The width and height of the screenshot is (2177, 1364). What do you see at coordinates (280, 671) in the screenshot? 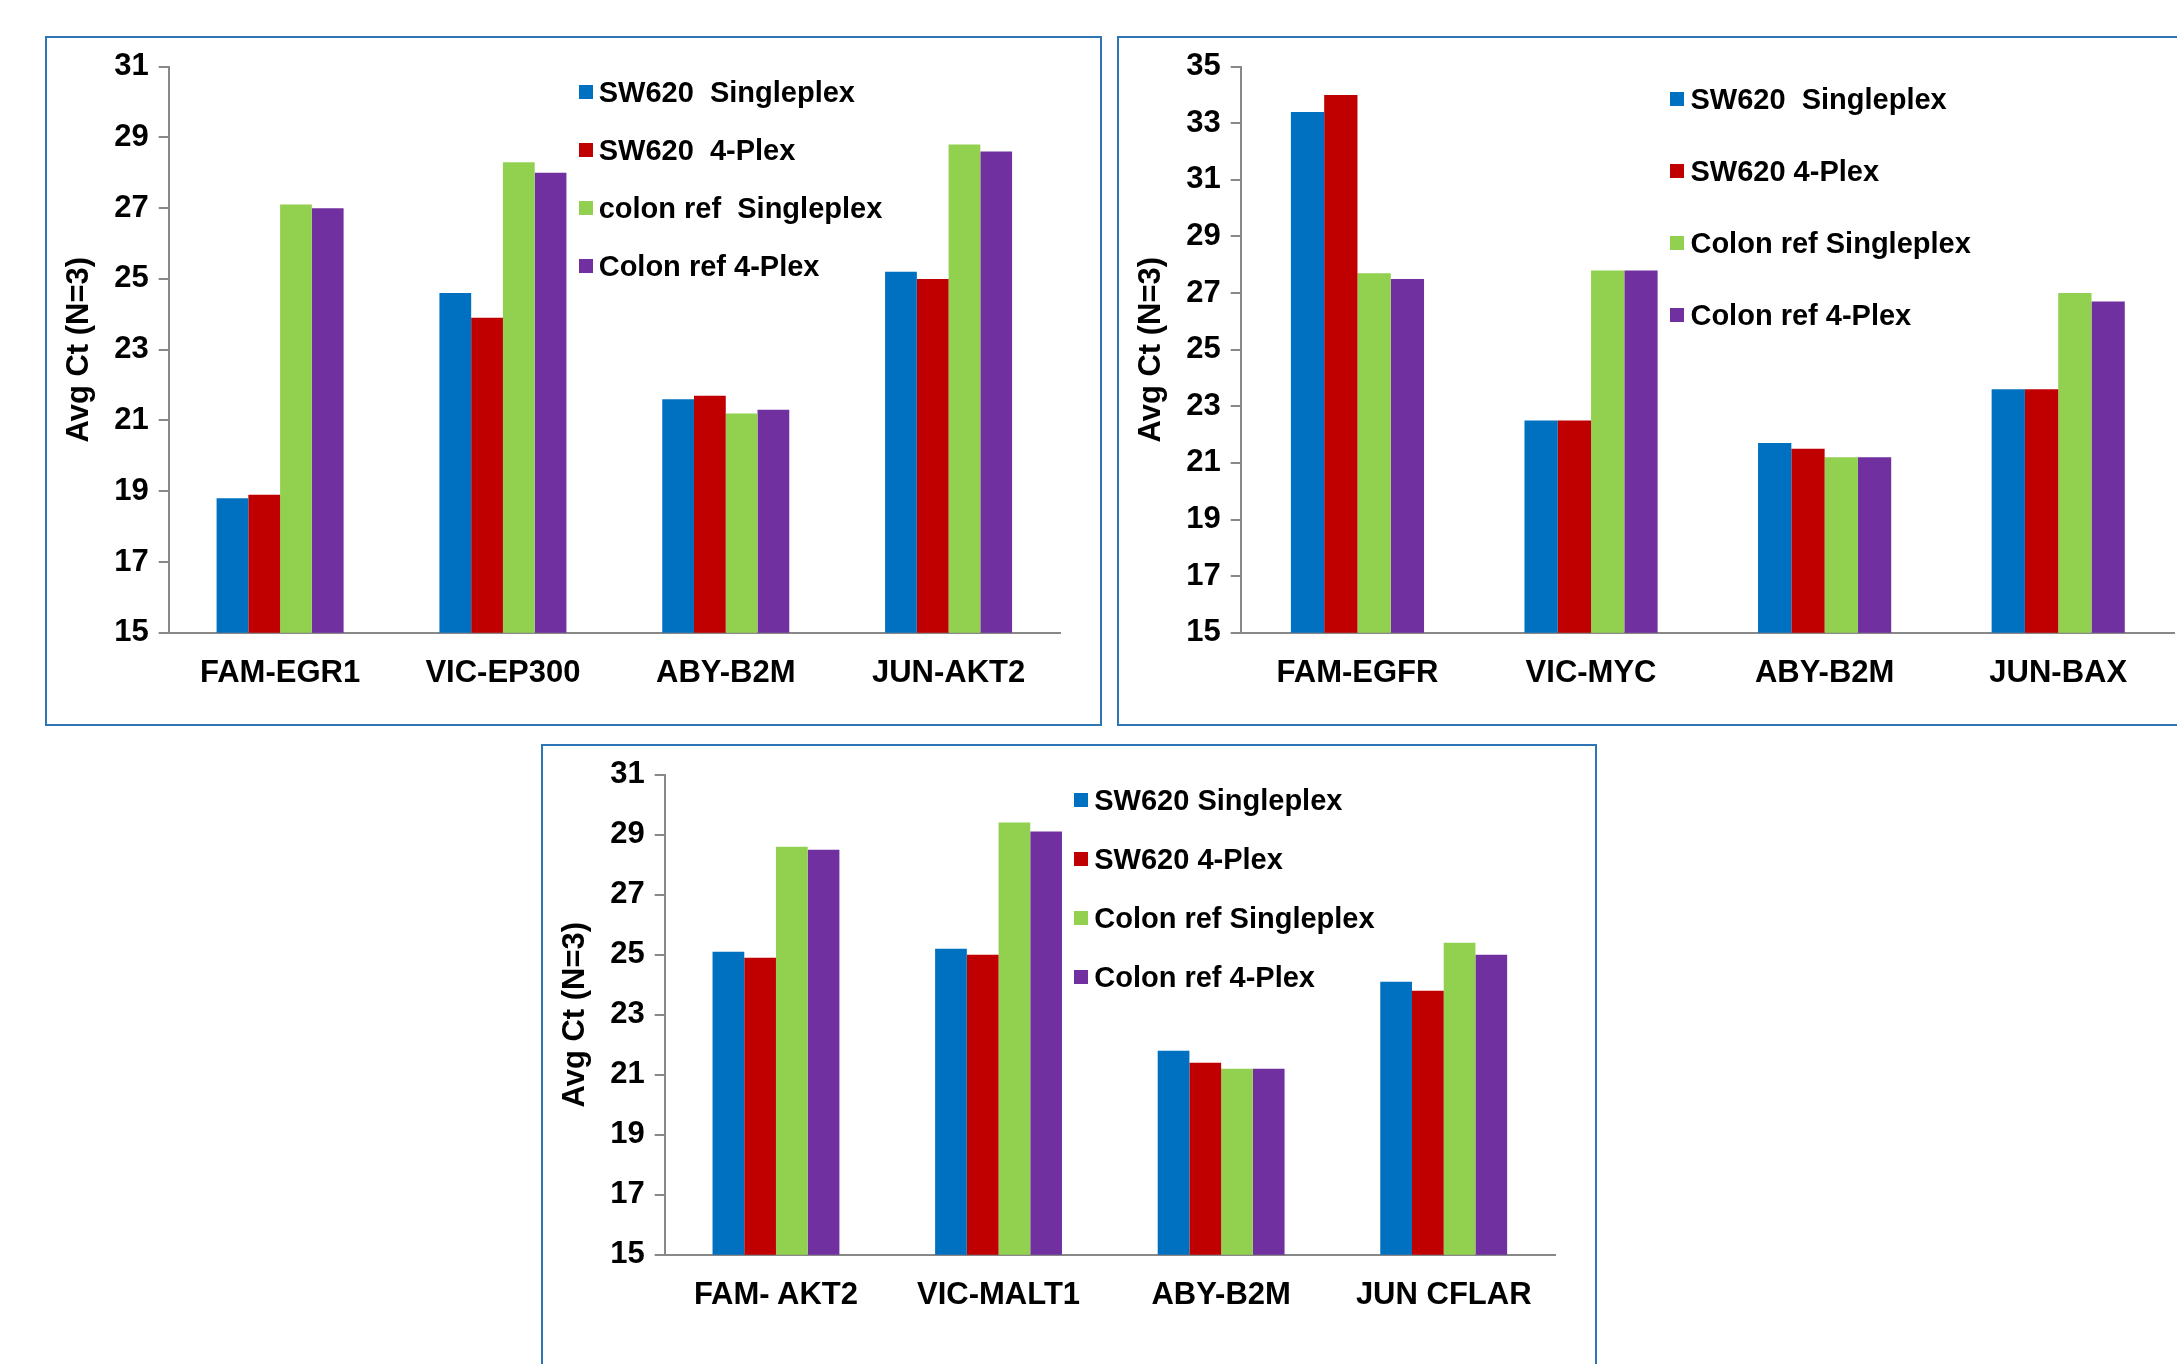
I see `x-tick-label: FAM-EGR1` at bounding box center [280, 671].